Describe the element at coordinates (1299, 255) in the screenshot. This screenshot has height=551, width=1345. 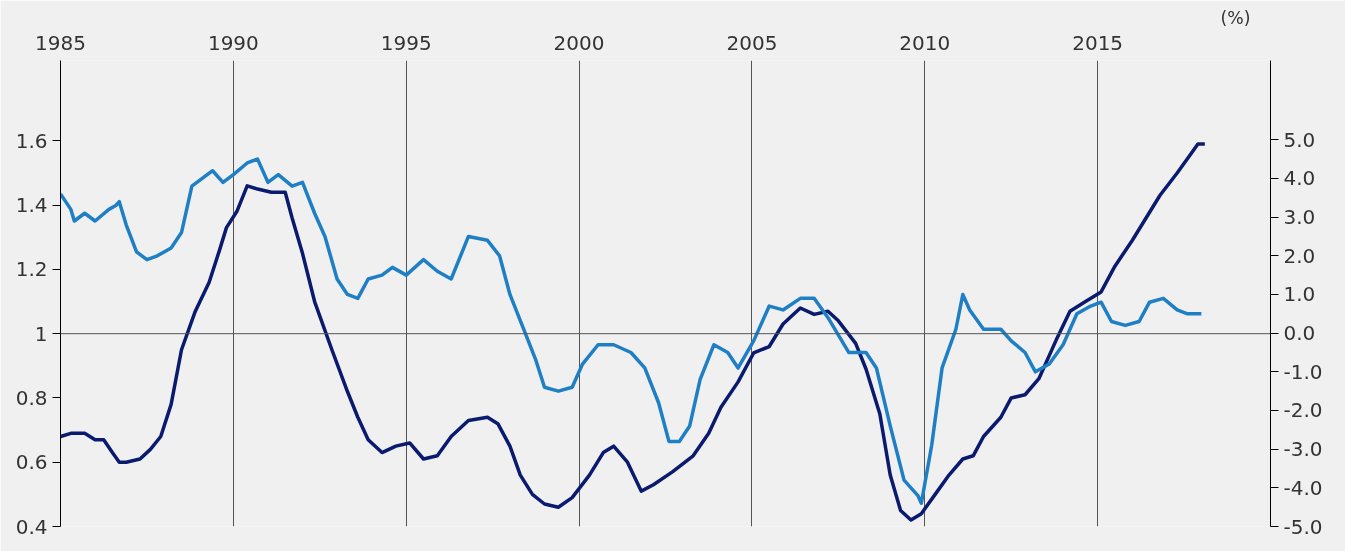
I see `y2-tick-label: 2.0` at that location.